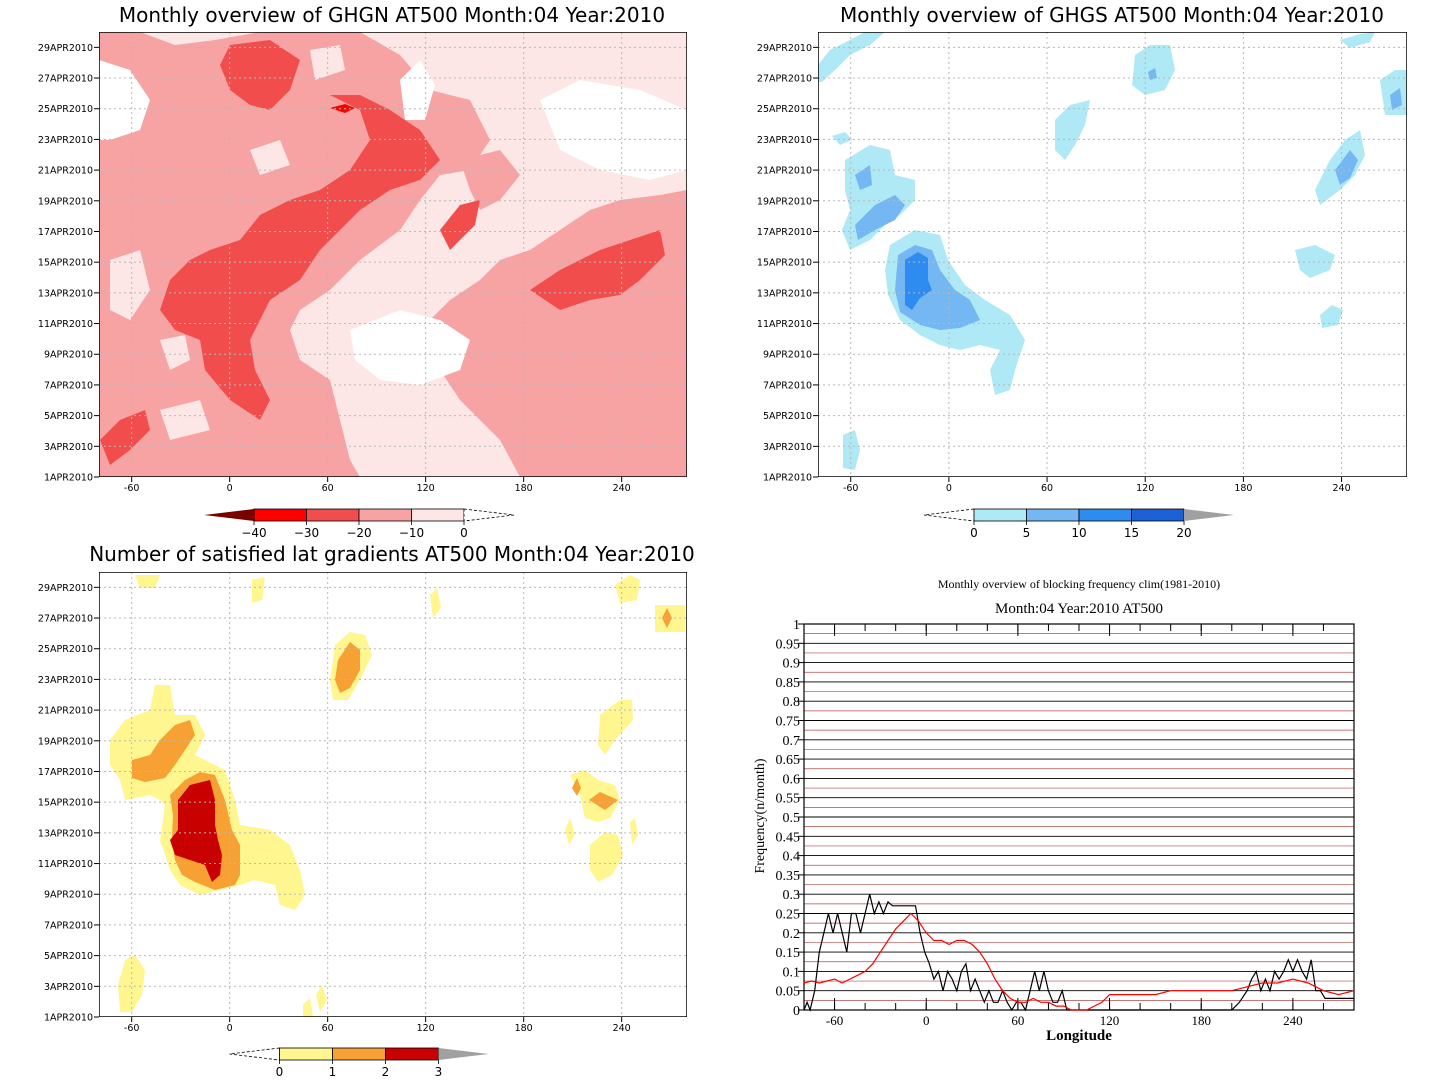 This screenshot has height=1091, width=1440. What do you see at coordinates (784, 79) in the screenshot?
I see `ghgs-ytick-label: 27APR2010` at bounding box center [784, 79].